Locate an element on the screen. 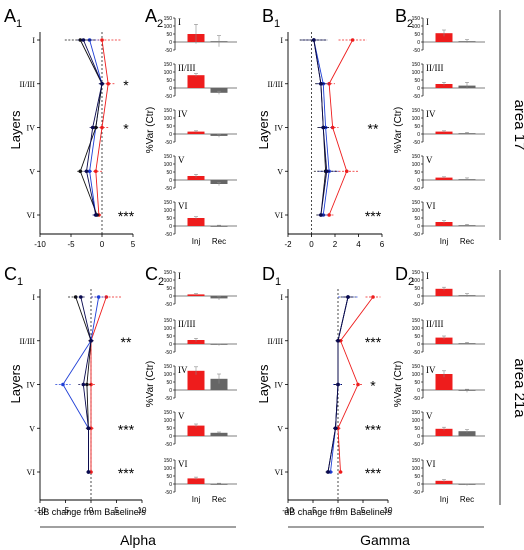 This screenshot has height=550, width=524. x-tick-label: -2 is located at coordinates (288, 244).